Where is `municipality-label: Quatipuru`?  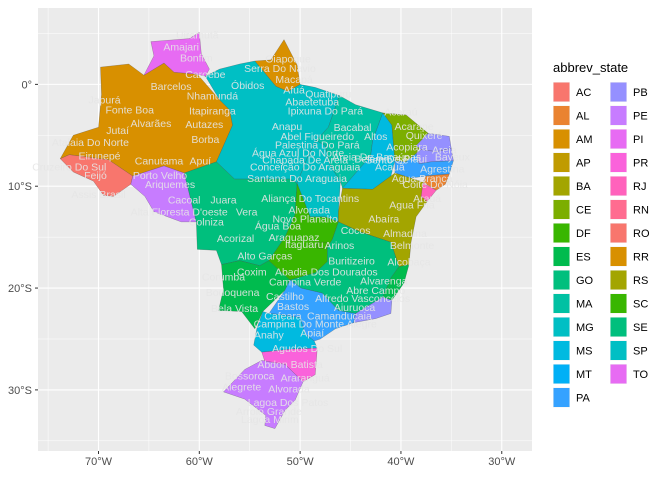
municipality-label: Quatipuru is located at coordinates (328, 94).